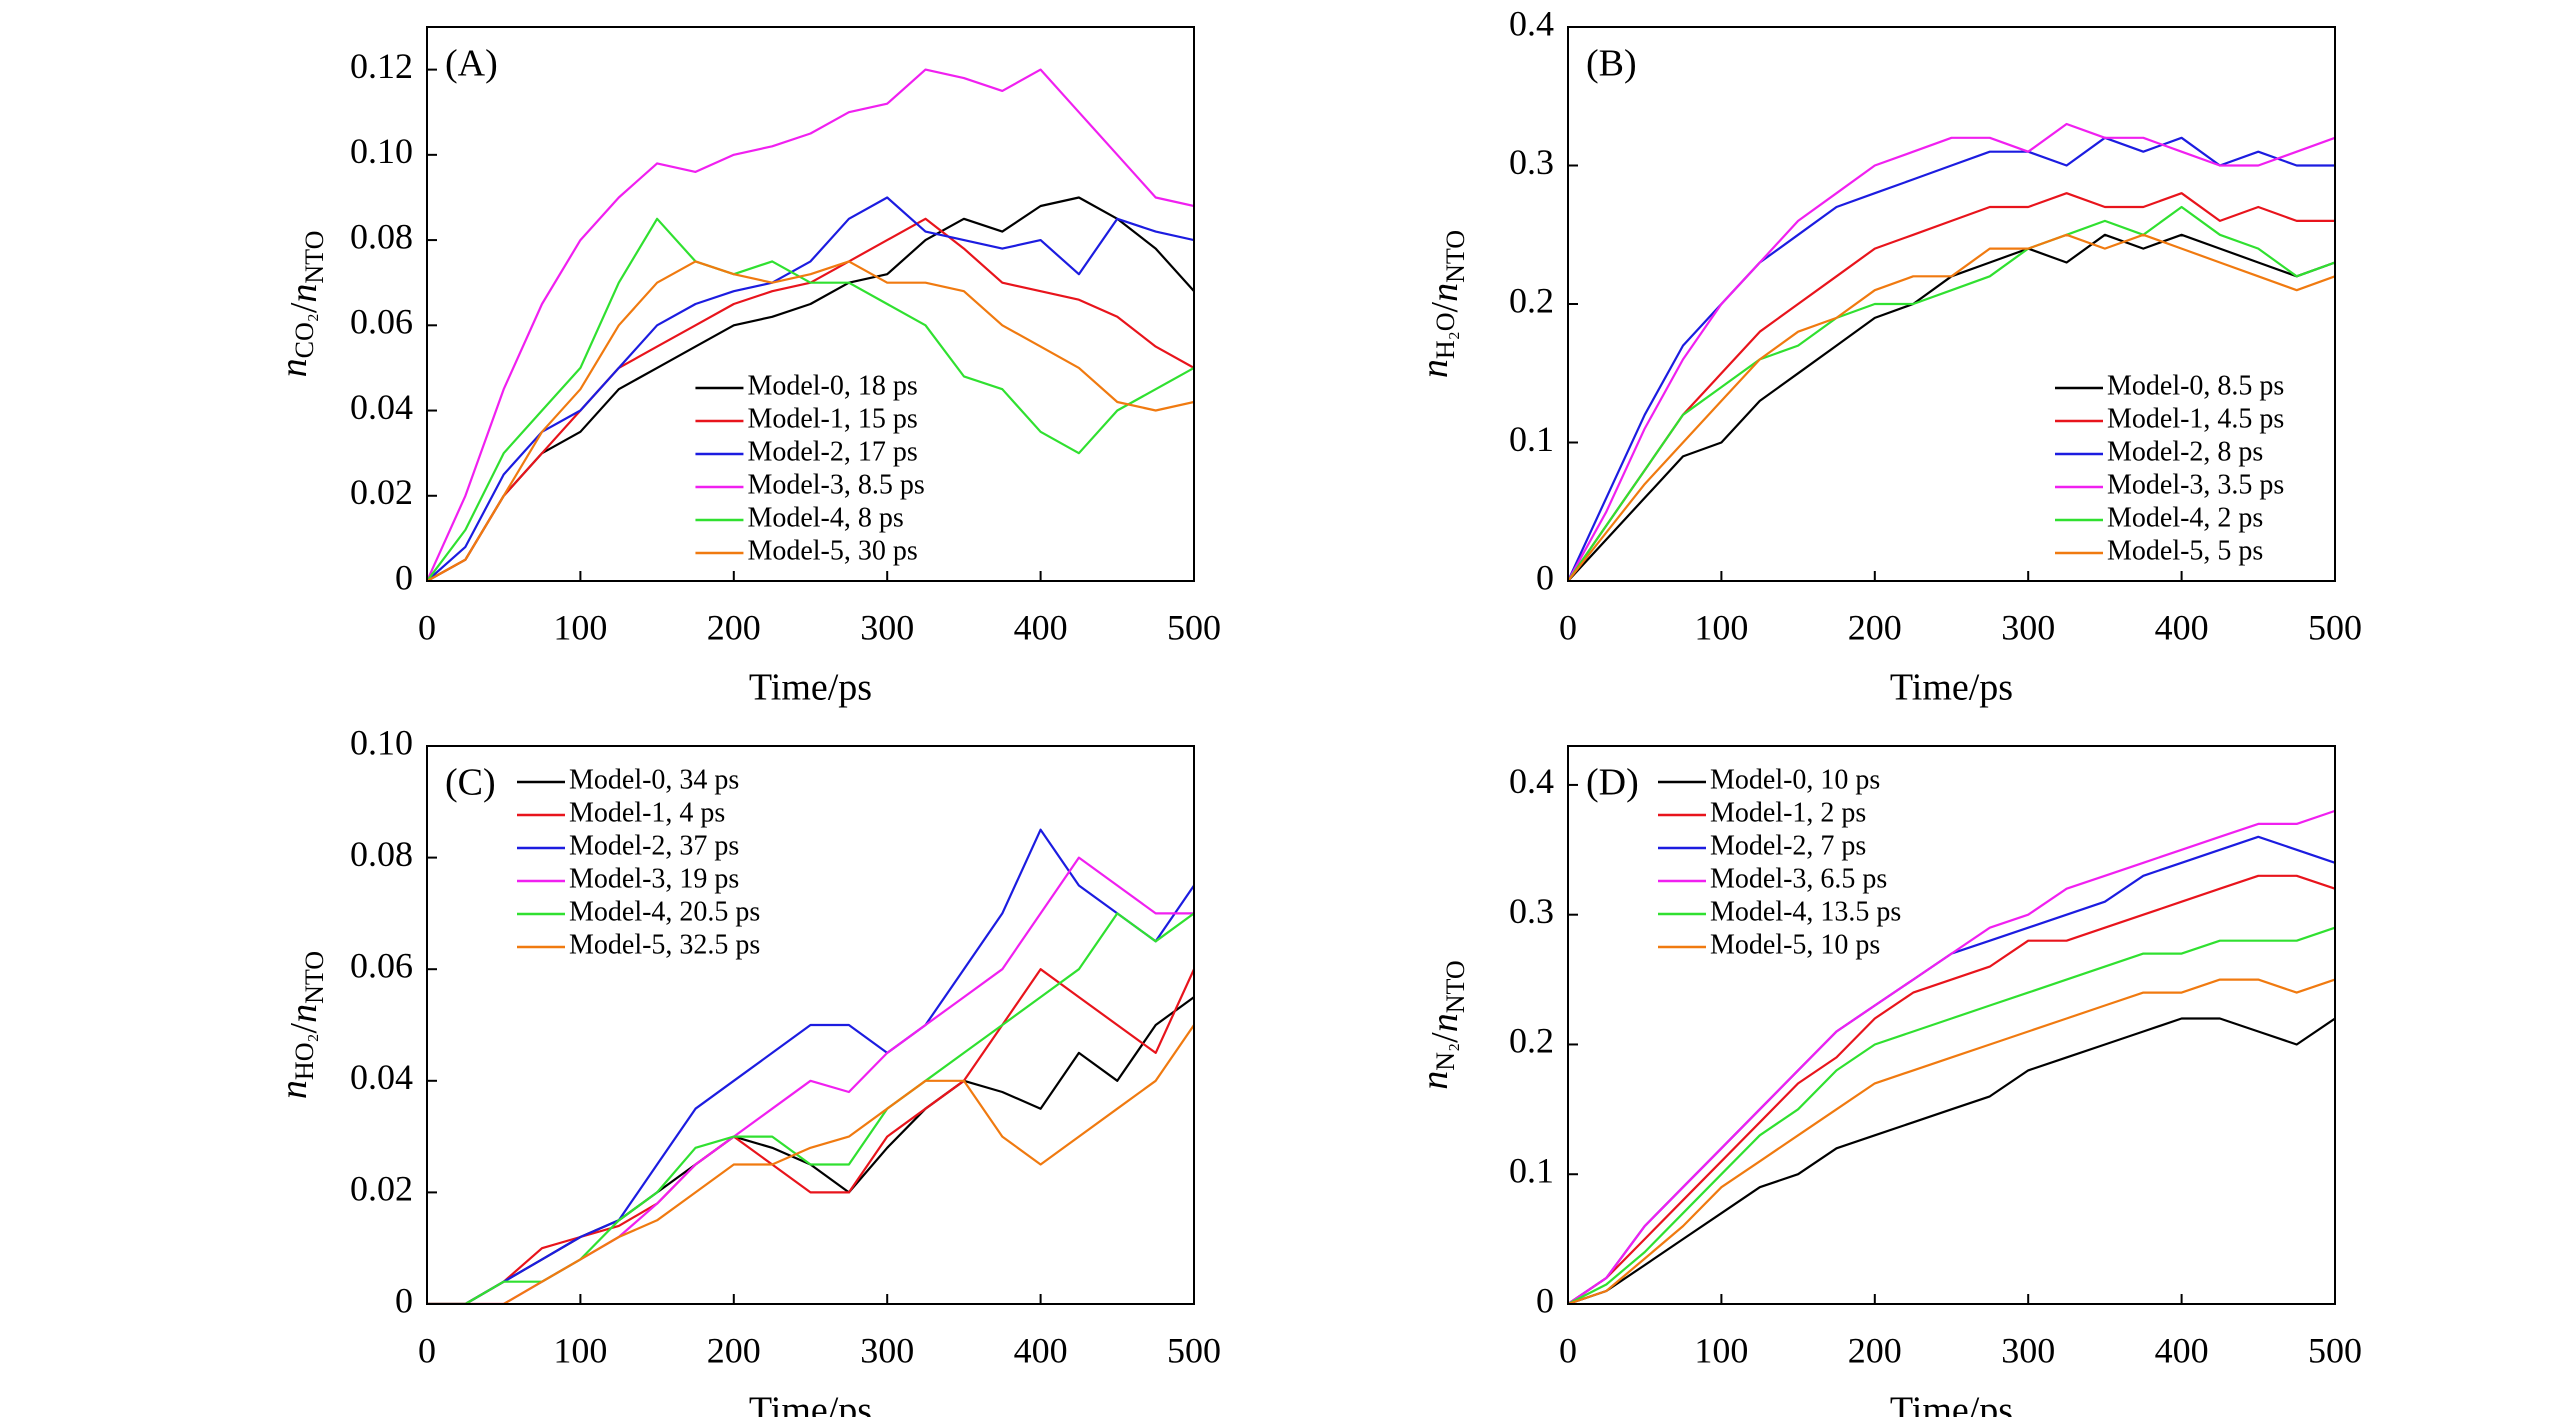 This screenshot has width=2567, height=1417. Describe the element at coordinates (304, 335) in the screenshot. I see `y-axis-title-sub: CO₂` at that location.